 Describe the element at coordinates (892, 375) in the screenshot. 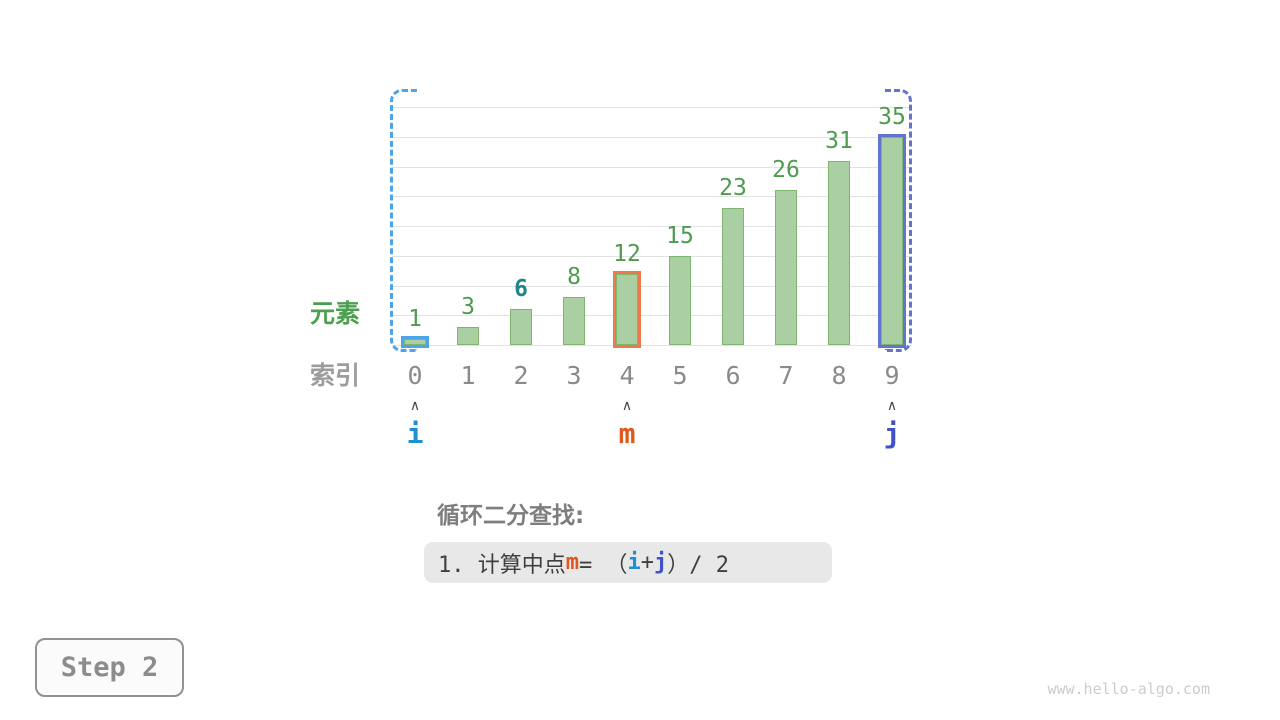

I see `index-label-9: 9` at that location.